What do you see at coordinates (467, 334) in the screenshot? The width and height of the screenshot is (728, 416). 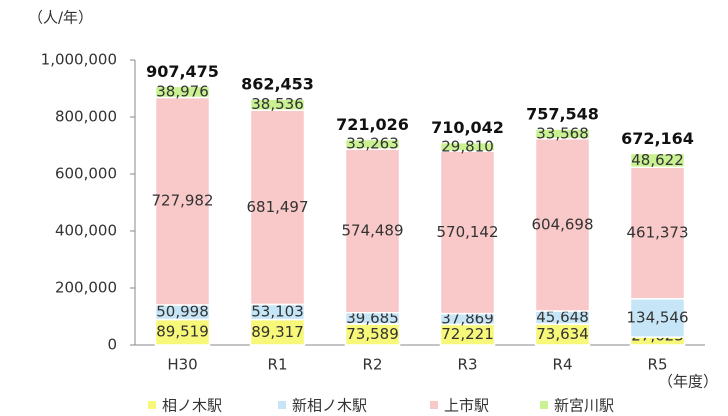 I see `data-label: 72,221` at bounding box center [467, 334].